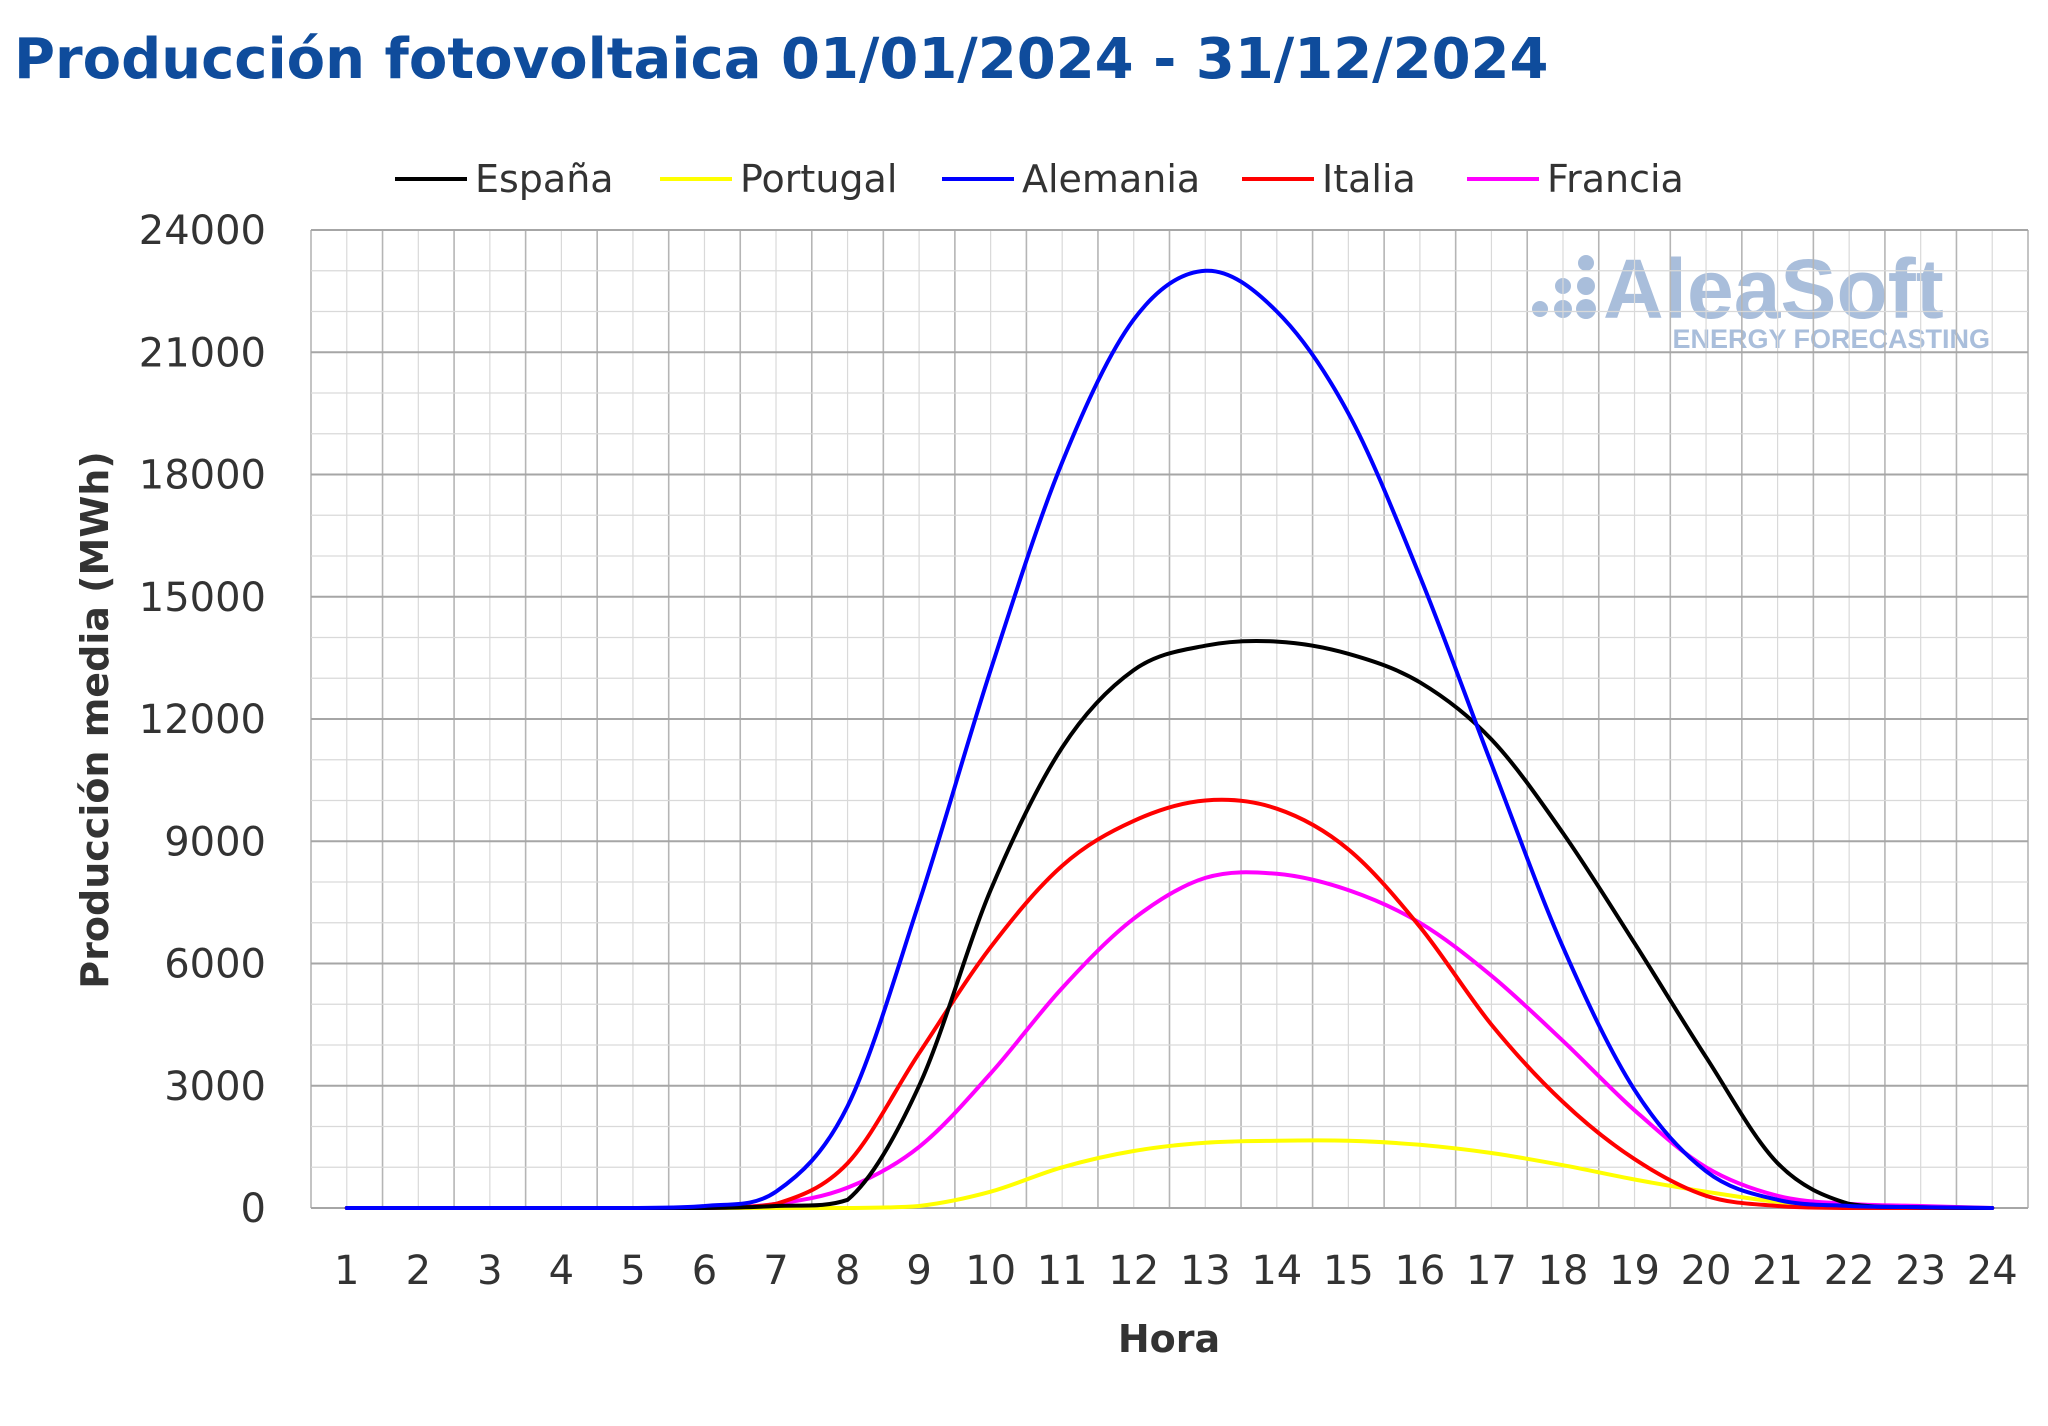 Image resolution: width=2048 pixels, height=1426 pixels. What do you see at coordinates (346, 1271) in the screenshot?
I see `x-tick-label: 1` at bounding box center [346, 1271].